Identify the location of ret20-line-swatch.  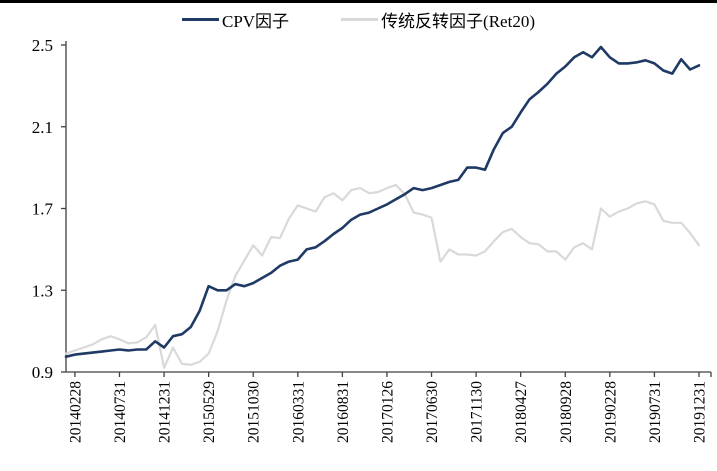
(360, 19).